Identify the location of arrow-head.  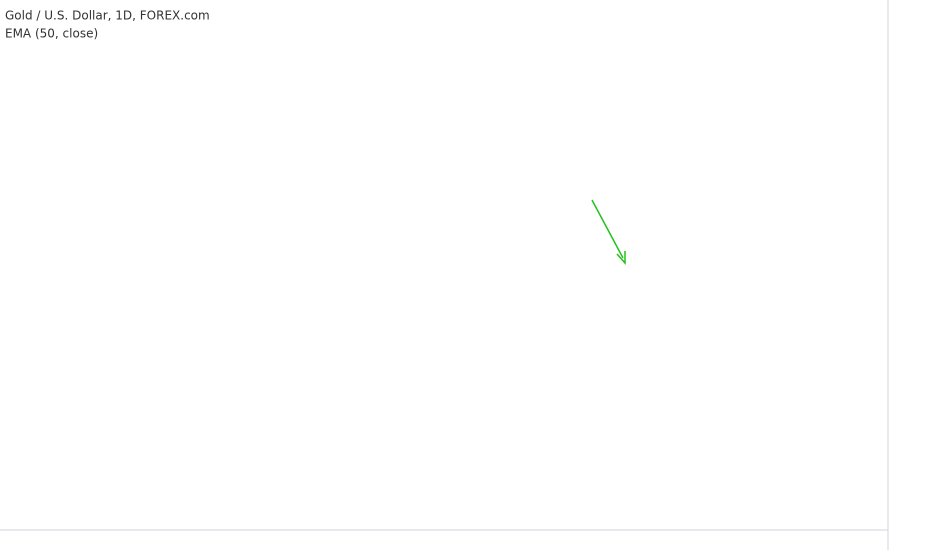
(621, 258).